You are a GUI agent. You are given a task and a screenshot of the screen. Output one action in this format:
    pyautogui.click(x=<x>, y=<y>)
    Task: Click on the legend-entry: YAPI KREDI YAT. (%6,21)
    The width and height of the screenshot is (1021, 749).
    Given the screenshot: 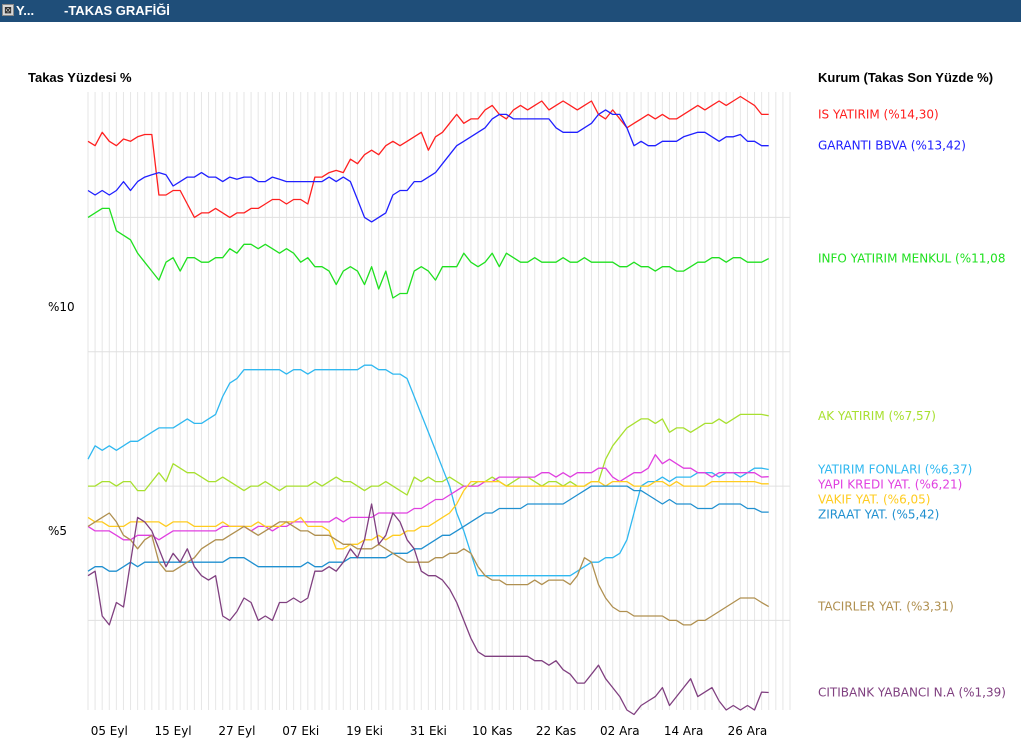 What is the action you would take?
    pyautogui.click(x=889, y=485)
    